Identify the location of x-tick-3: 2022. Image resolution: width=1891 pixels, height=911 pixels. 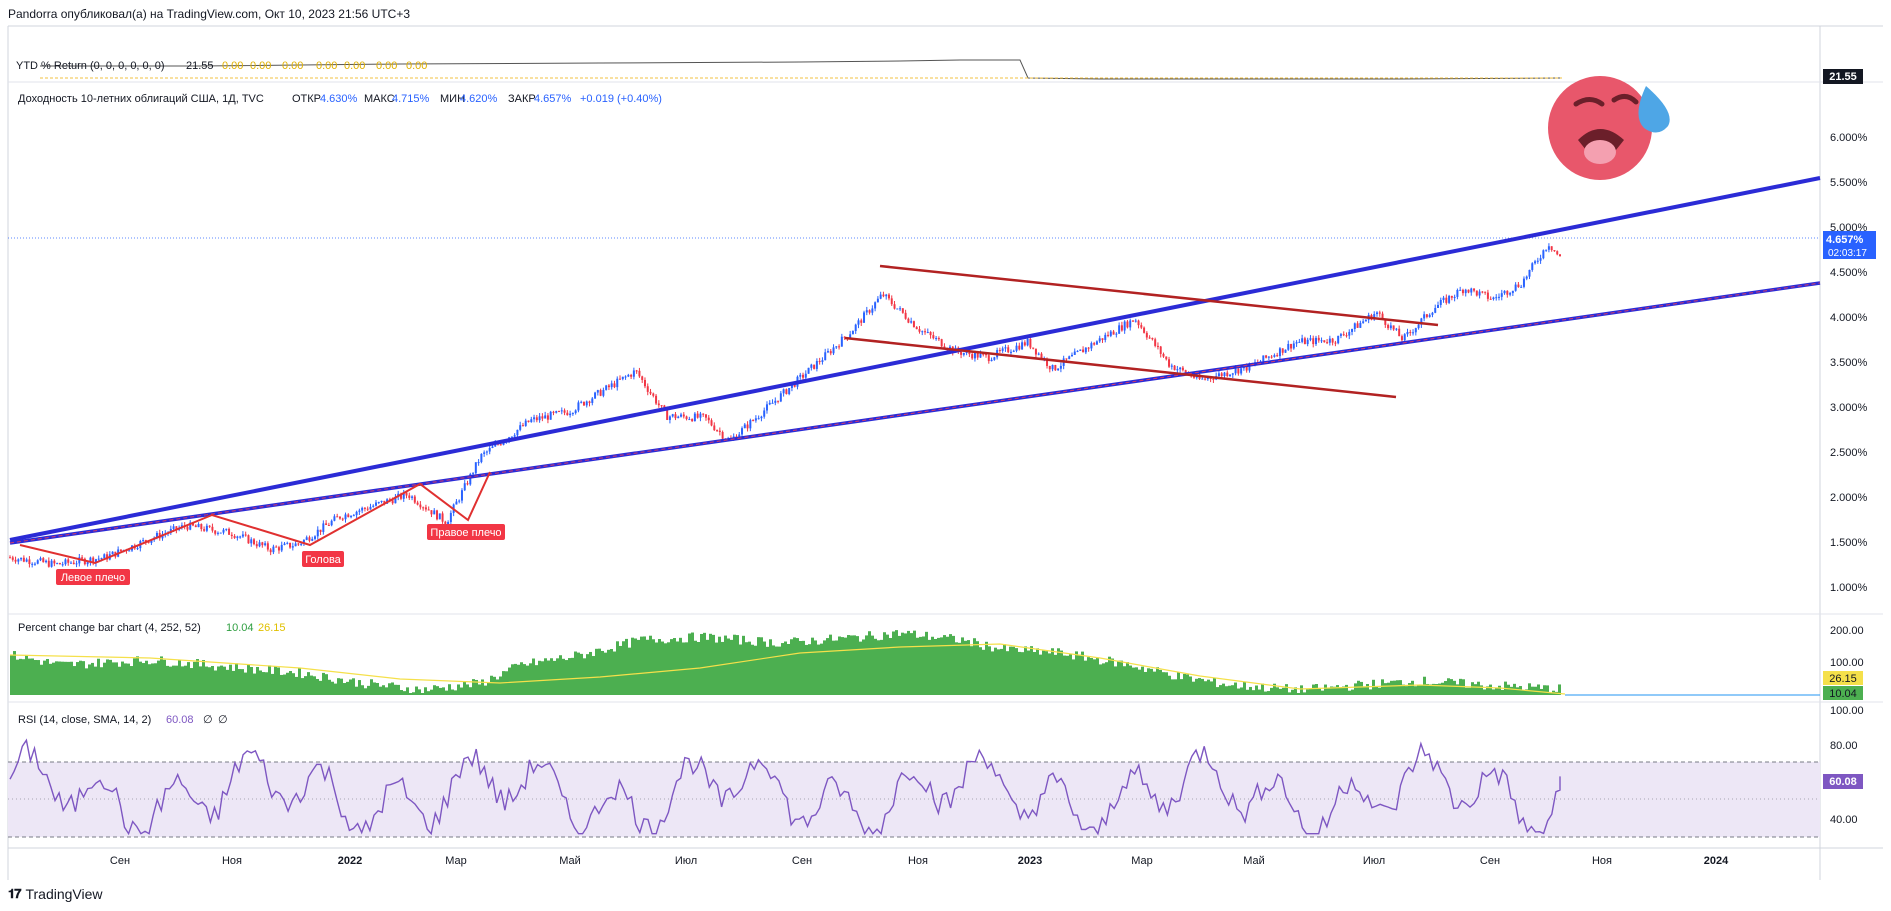
(350, 861).